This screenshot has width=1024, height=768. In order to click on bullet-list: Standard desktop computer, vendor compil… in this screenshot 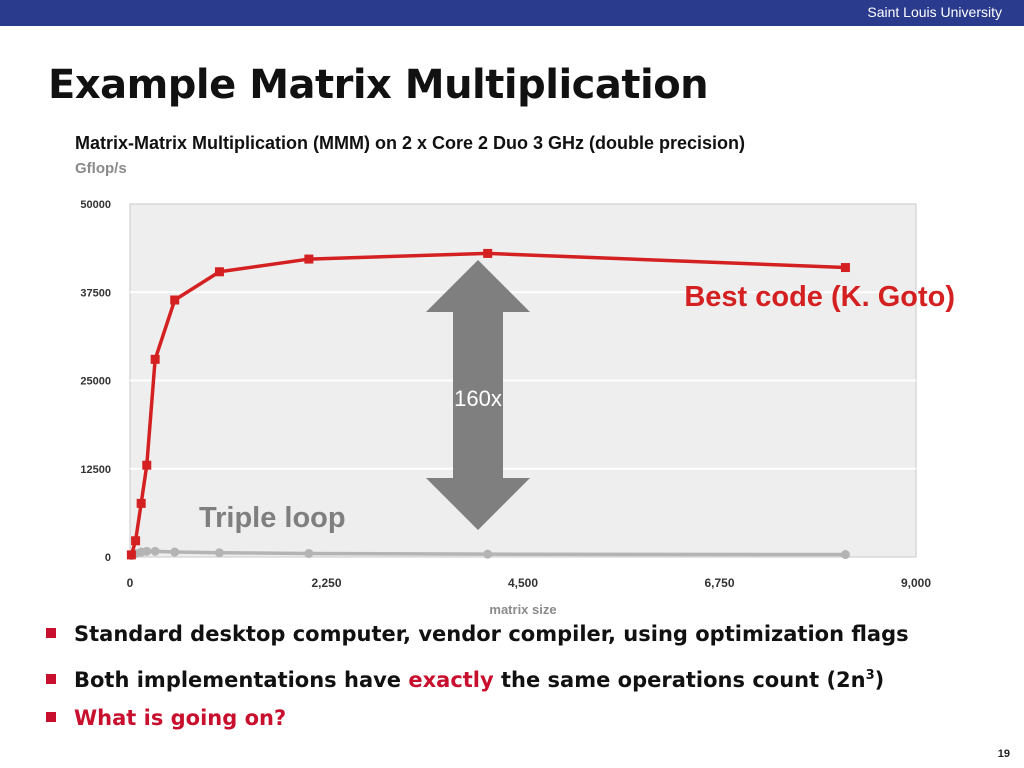, I will do `click(477, 681)`.